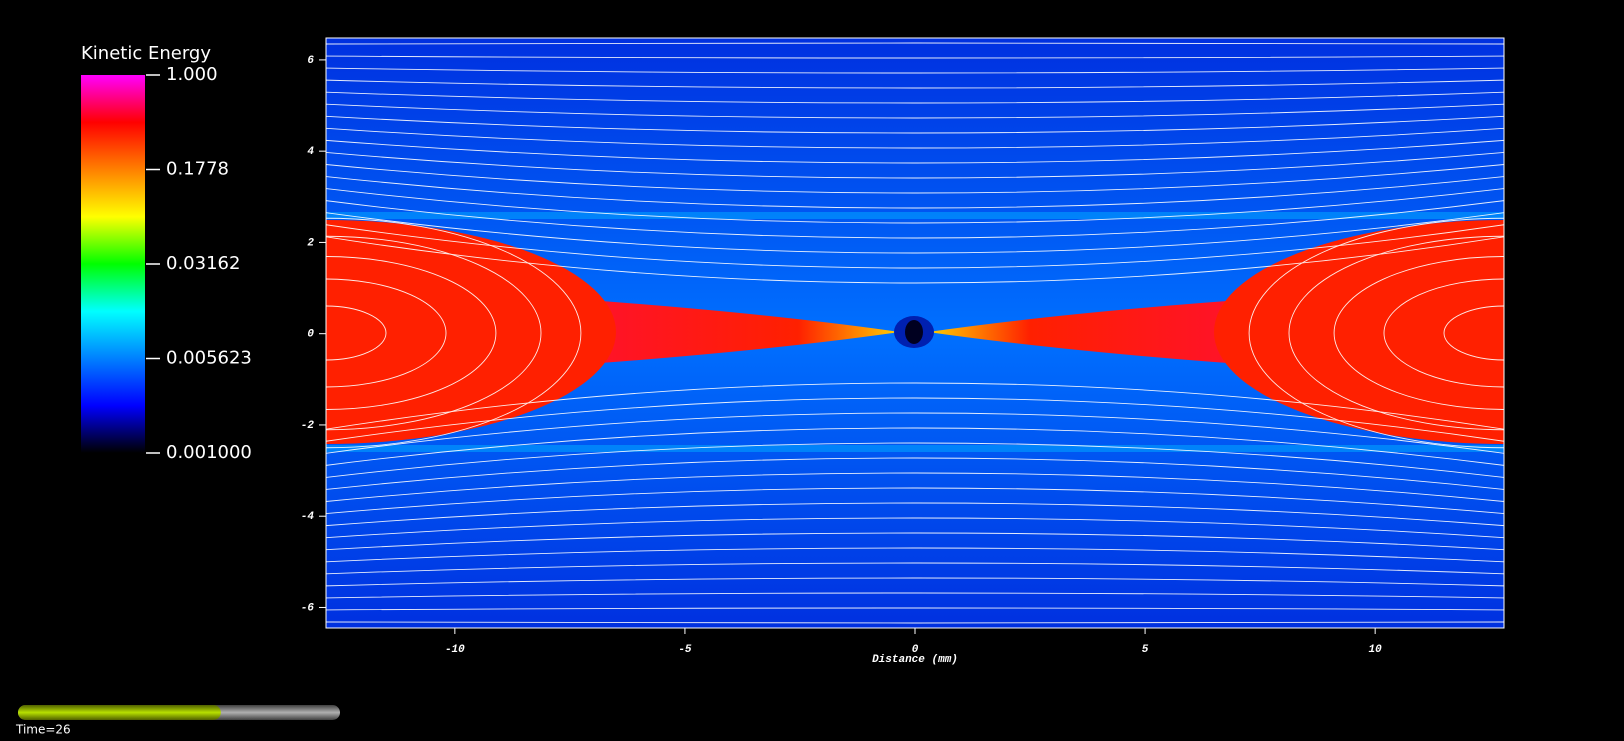  I want to click on colorbar-tick-label: 0.001000, so click(209, 452).